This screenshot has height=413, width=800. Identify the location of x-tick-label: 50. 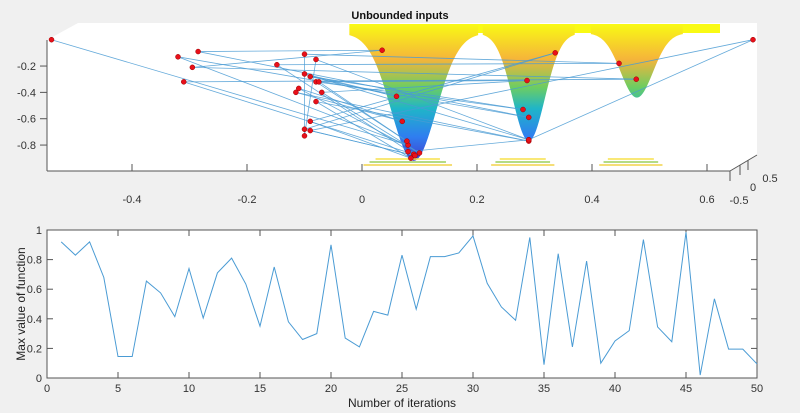
(757, 389).